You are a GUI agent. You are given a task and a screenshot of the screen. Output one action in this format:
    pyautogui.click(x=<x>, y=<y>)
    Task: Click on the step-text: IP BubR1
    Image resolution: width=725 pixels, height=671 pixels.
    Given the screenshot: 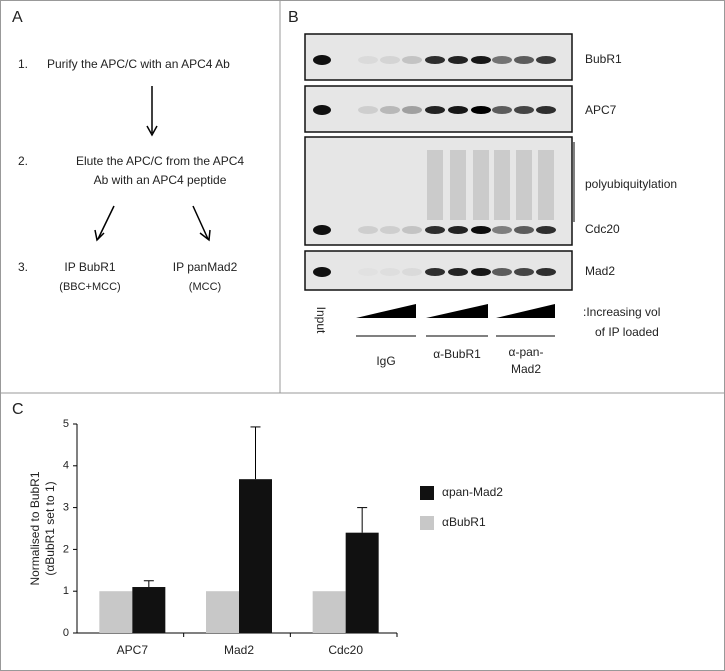 What is the action you would take?
    pyautogui.click(x=89, y=267)
    